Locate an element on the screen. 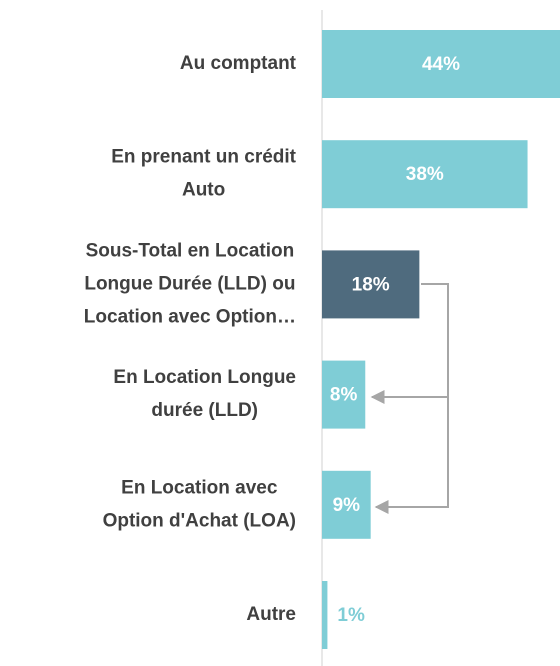  category-label: Autre is located at coordinates (271, 614).